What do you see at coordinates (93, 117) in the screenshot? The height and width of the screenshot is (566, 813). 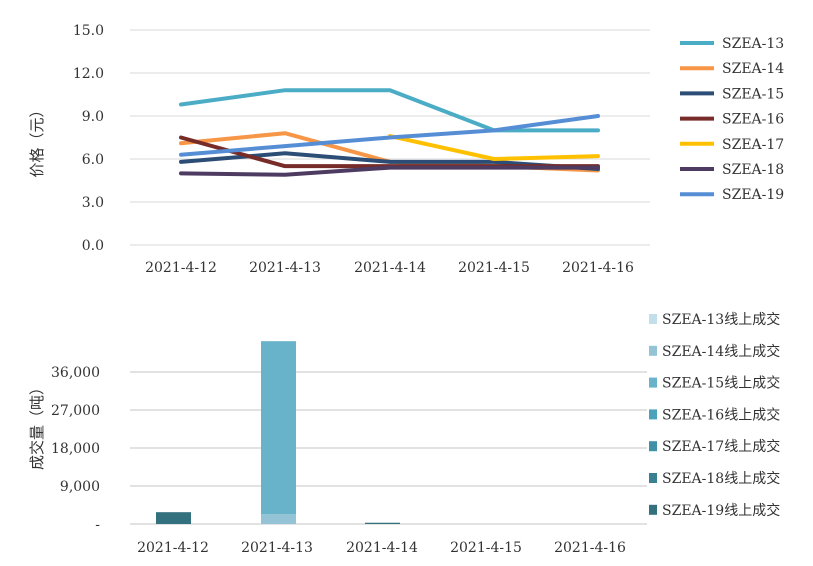 I see `y-tick-label: 9.0` at bounding box center [93, 117].